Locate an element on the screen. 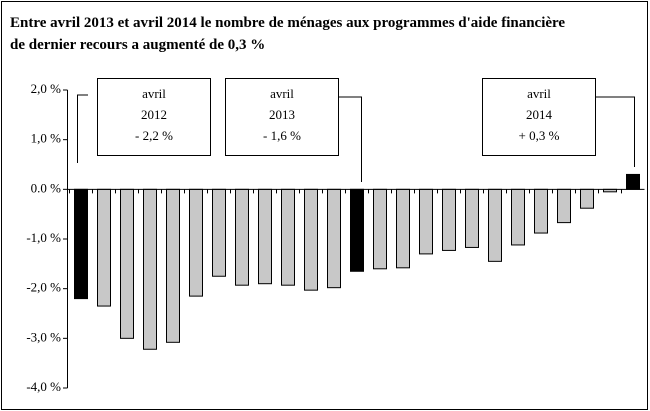 This screenshot has height=411, width=650. y-tick-label: 0.0 % is located at coordinates (46, 187).